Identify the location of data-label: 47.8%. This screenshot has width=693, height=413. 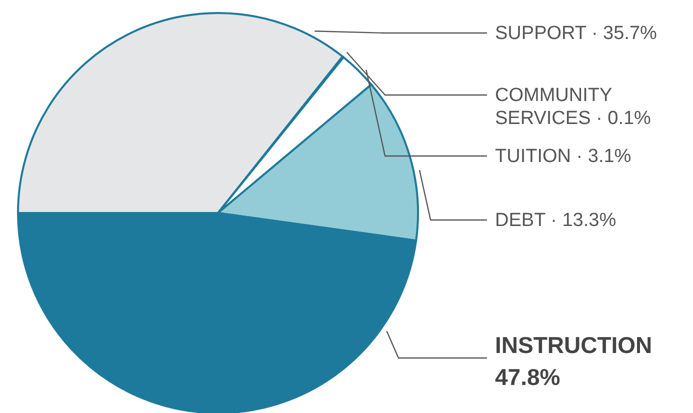
(527, 377).